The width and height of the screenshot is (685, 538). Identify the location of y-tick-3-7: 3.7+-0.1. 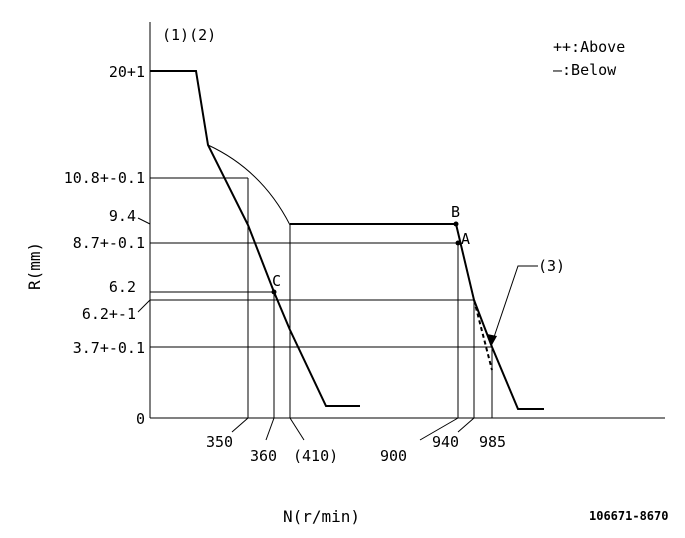
(109, 348).